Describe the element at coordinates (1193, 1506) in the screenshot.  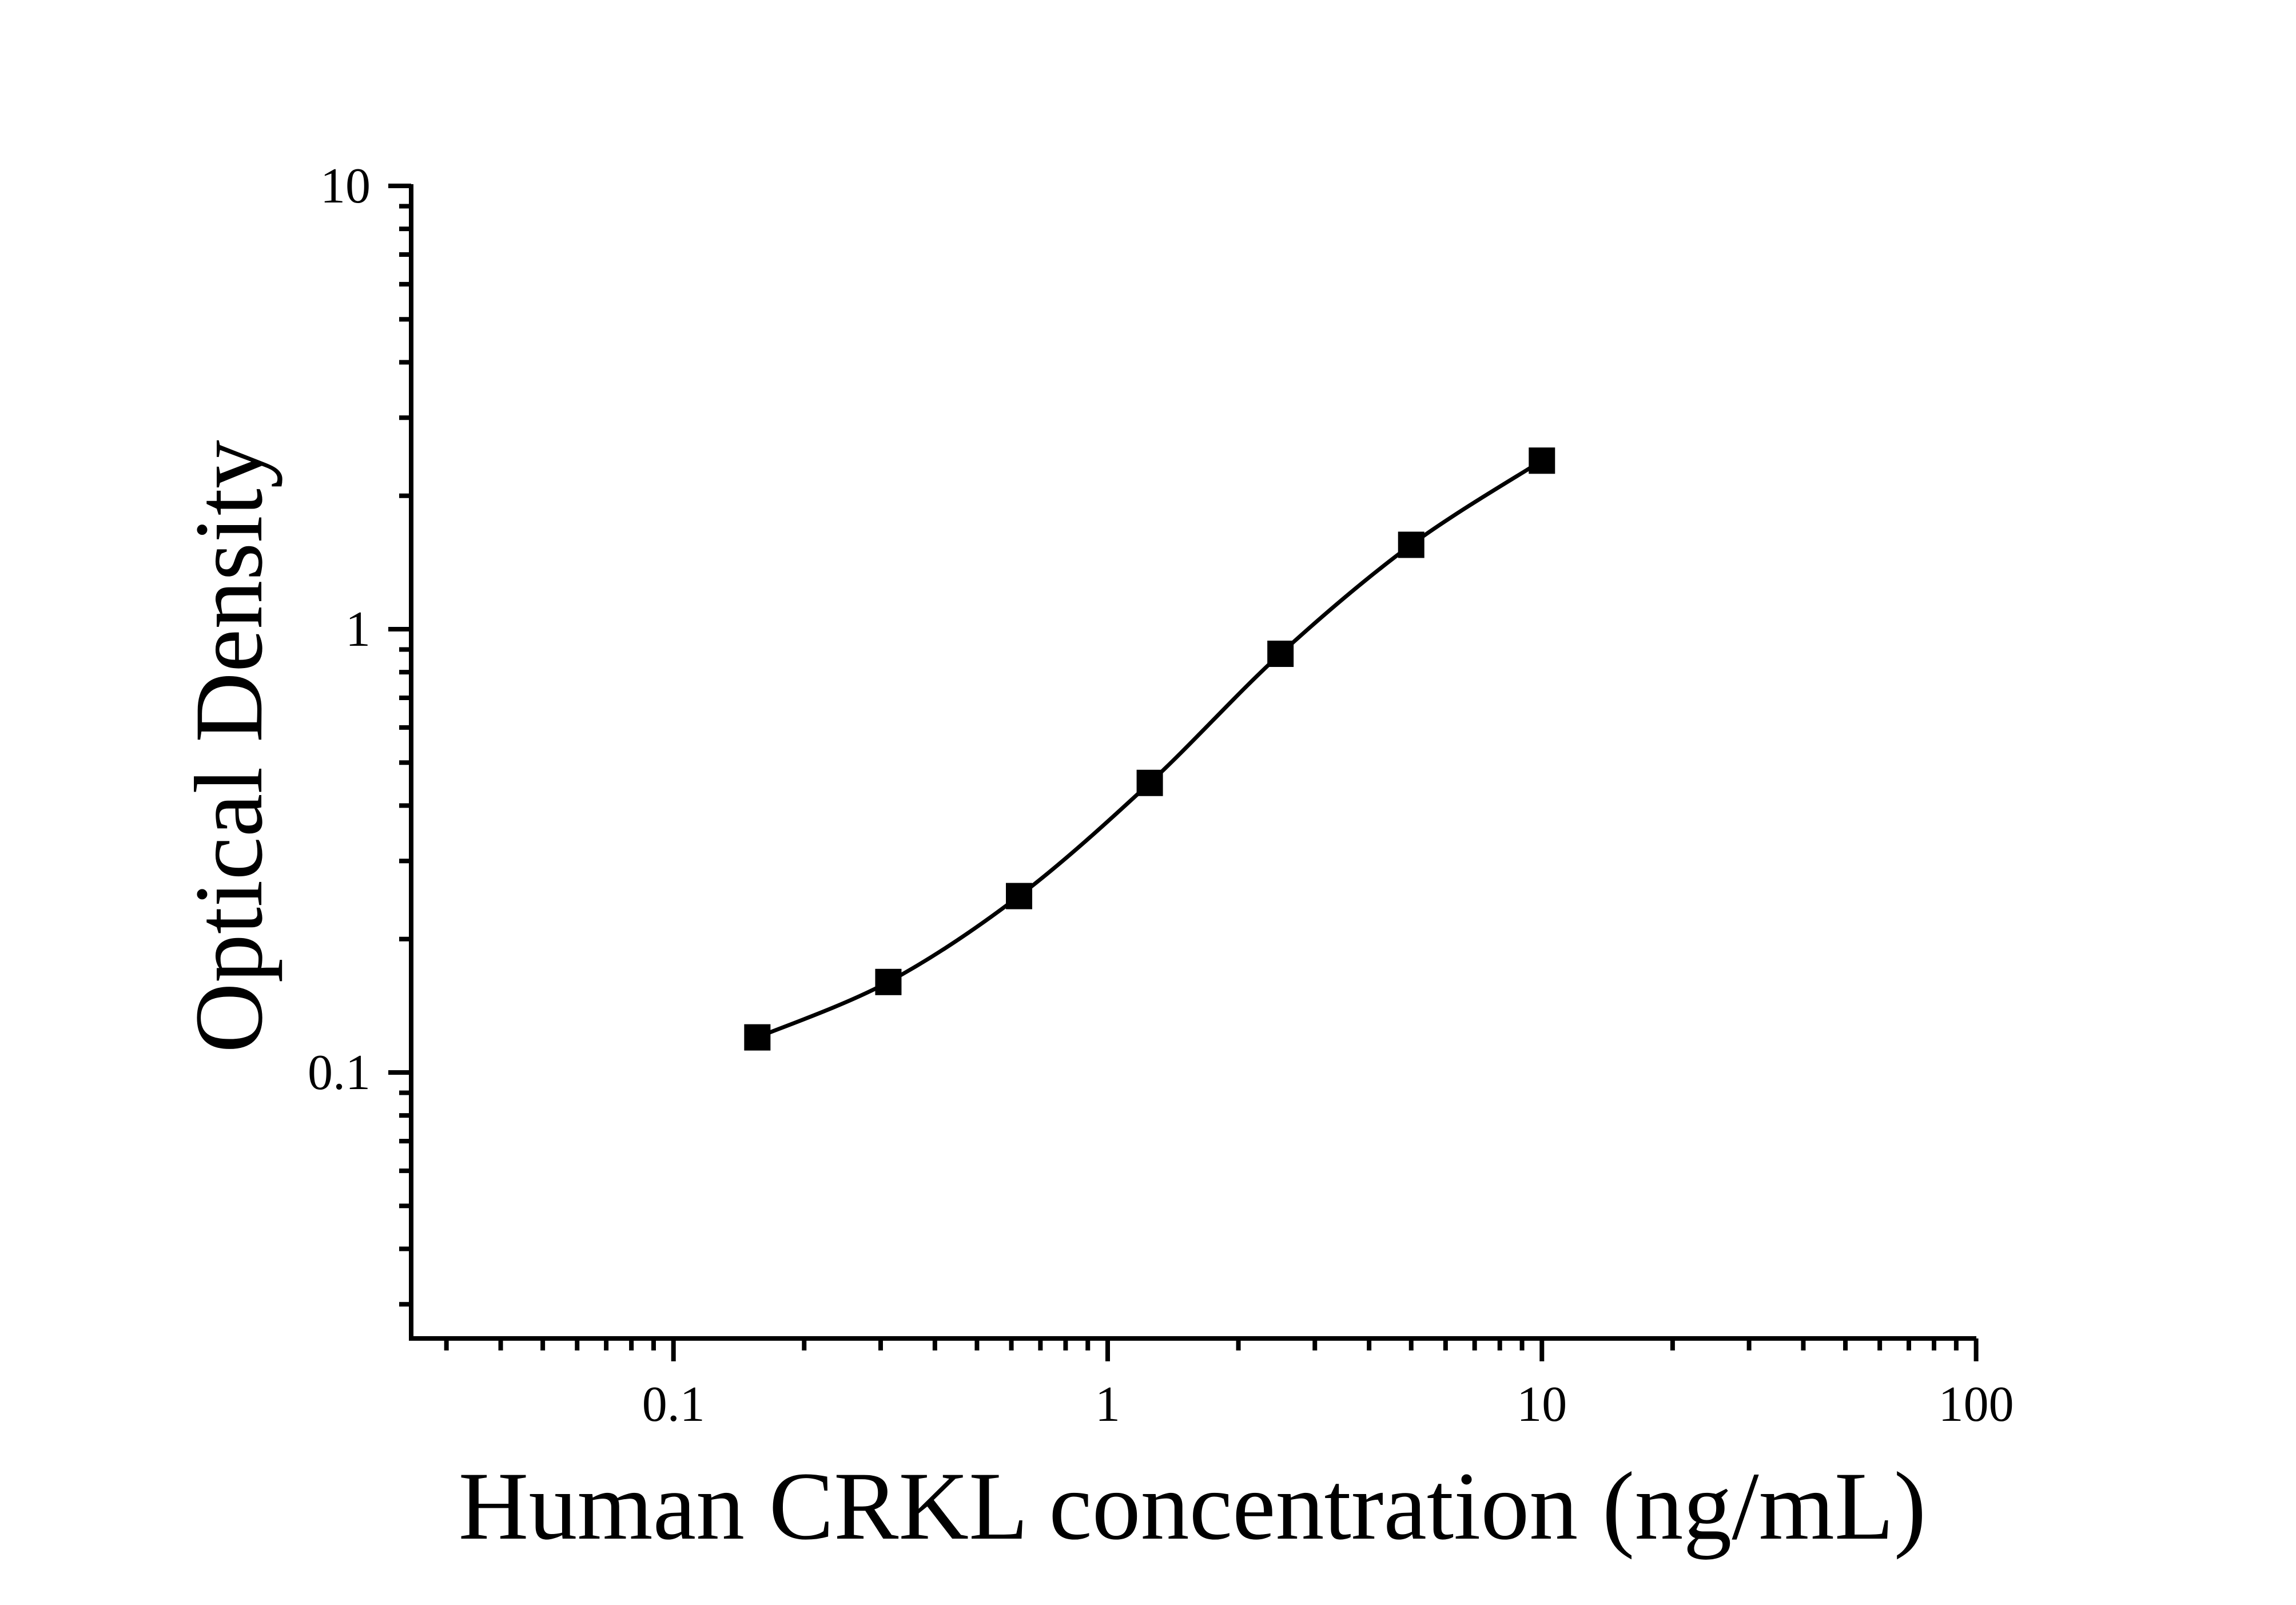
I see `x-axis-title: Human CRKL concentration (ng/mL)` at that location.